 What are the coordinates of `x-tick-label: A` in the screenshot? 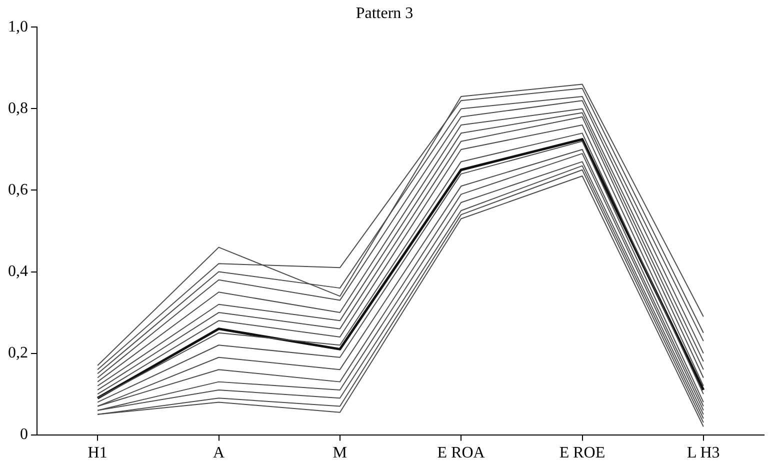 It's located at (218, 453).